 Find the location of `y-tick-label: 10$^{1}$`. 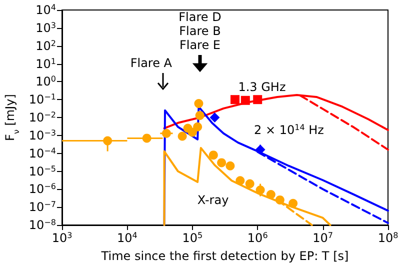

y-tick-label: 10$^{1}$ is located at coordinates (46, 63).